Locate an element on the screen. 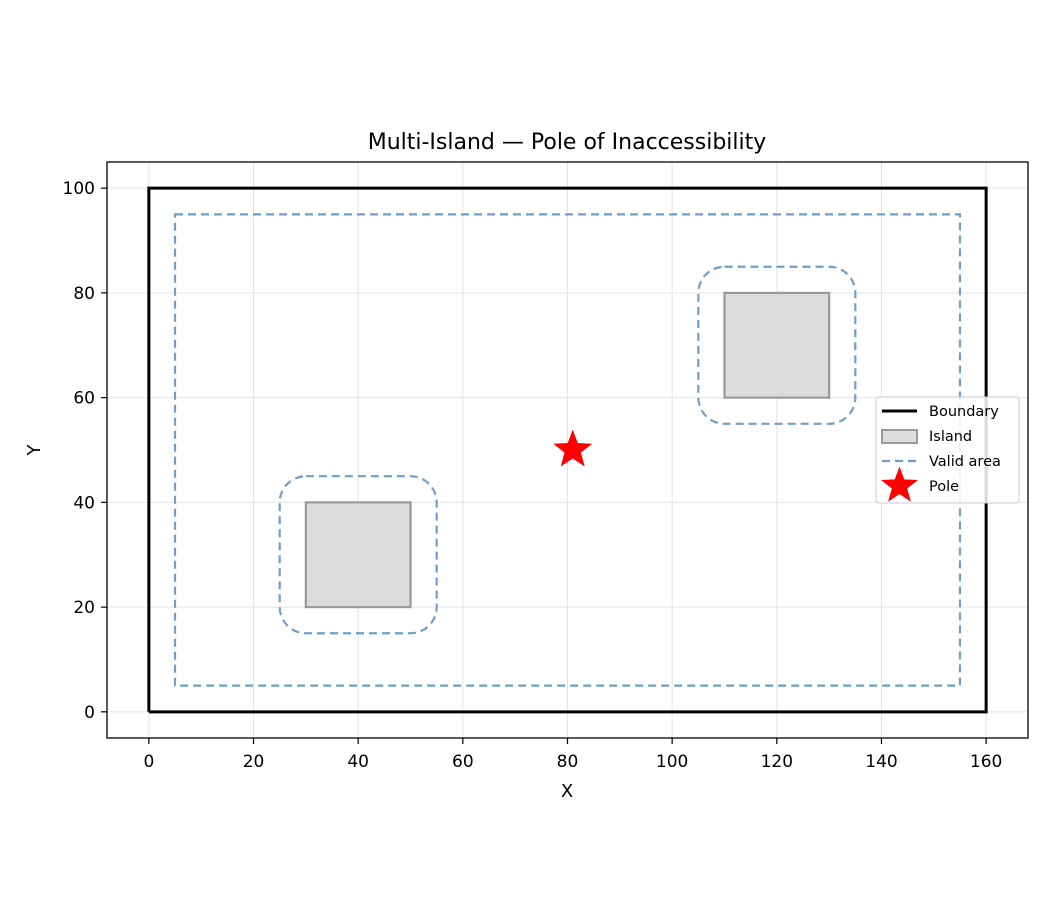 The height and width of the screenshot is (900, 1050). x-tick-label: 120 is located at coordinates (777, 762).